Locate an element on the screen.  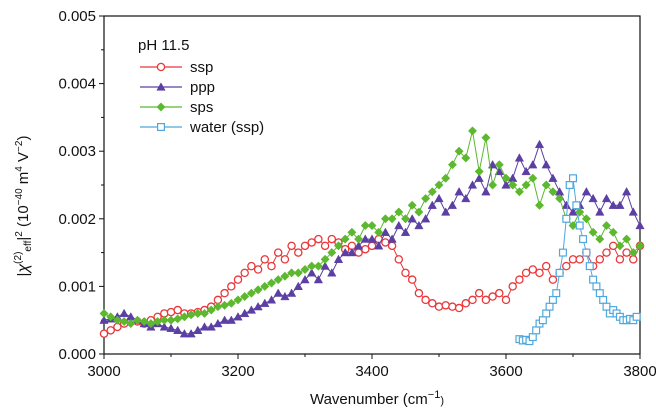
x-axis-label: Wavenumber (cm−1) is located at coordinates (377, 398).